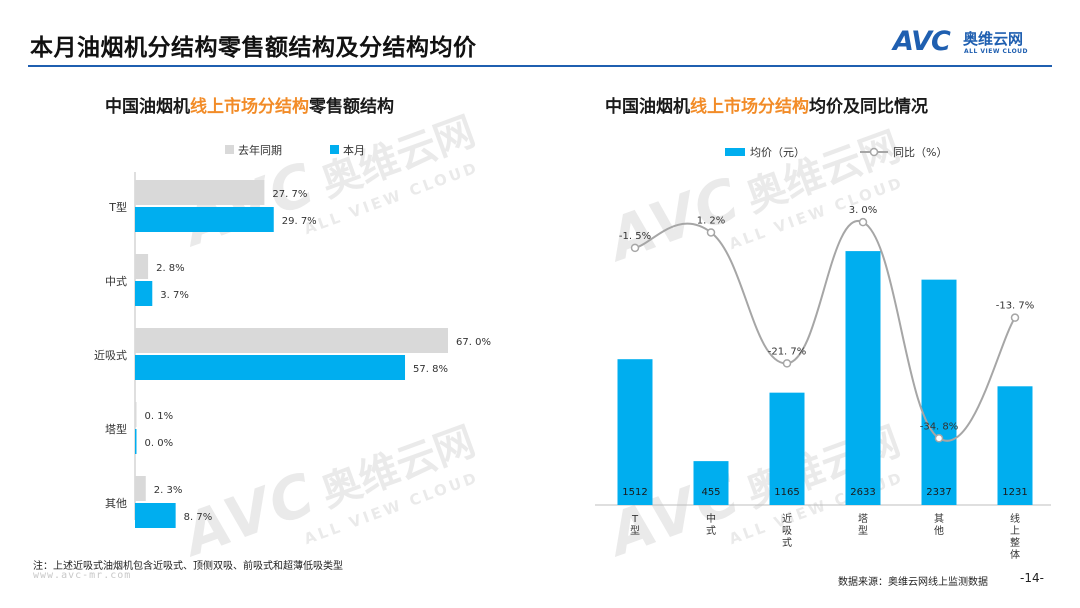 The image size is (1080, 608). I want to click on data-label-current: 57. 8%, so click(430, 369).